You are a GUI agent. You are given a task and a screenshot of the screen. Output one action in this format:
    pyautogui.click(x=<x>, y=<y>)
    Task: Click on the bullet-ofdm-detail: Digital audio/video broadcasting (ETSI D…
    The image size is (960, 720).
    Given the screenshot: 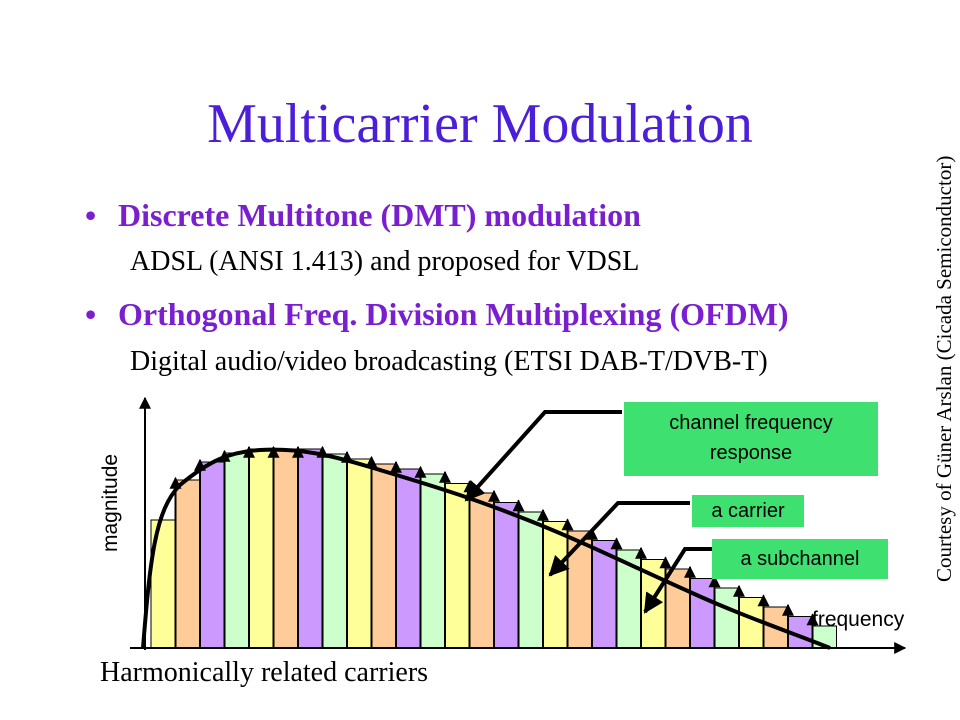 What is the action you would take?
    pyautogui.click(x=449, y=361)
    